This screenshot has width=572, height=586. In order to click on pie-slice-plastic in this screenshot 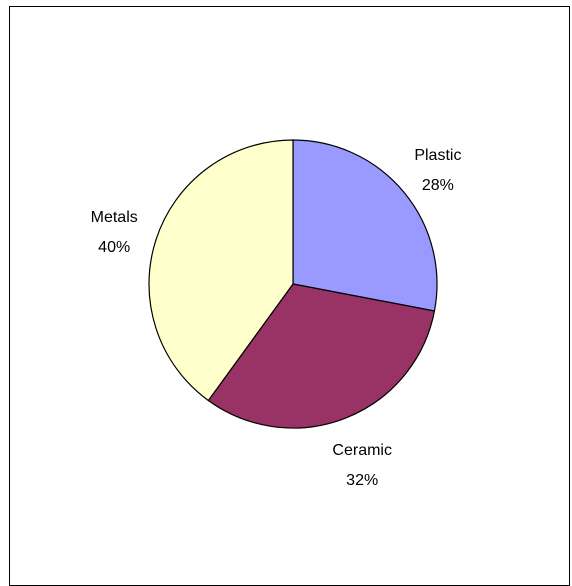, I will do `click(365, 225)`.